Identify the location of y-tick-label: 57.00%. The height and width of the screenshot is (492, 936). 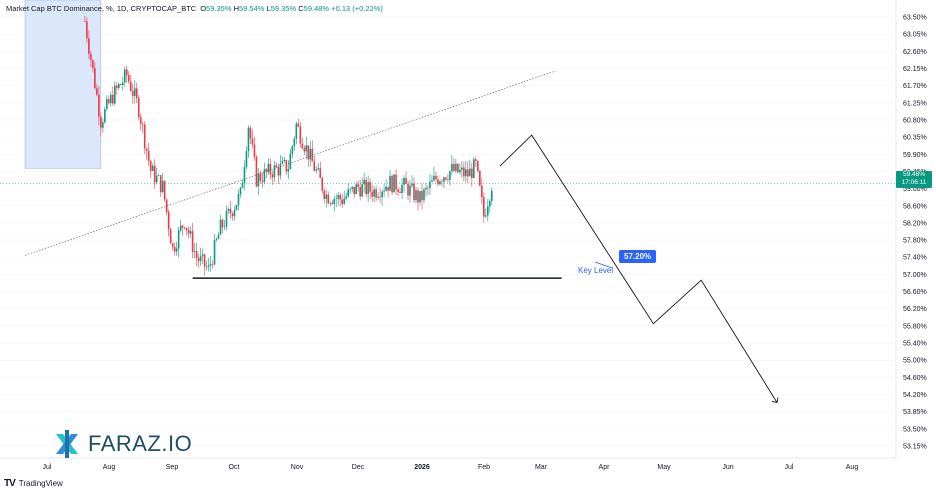
(915, 275).